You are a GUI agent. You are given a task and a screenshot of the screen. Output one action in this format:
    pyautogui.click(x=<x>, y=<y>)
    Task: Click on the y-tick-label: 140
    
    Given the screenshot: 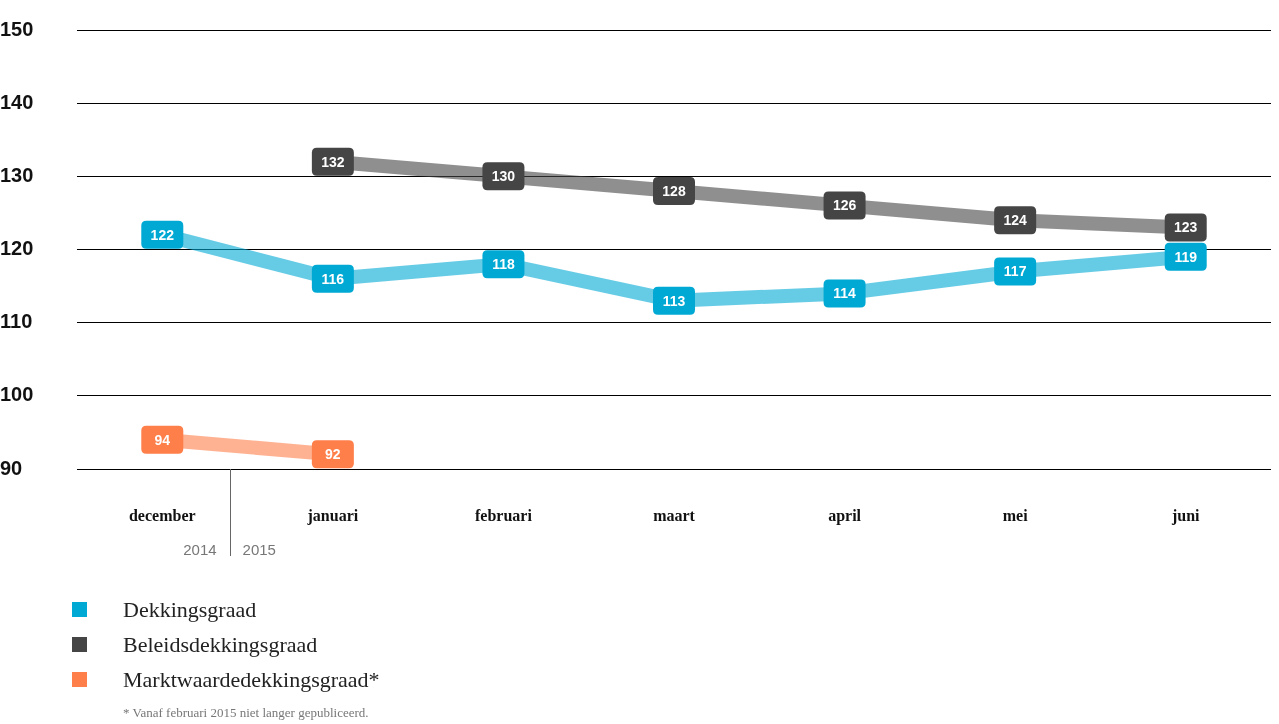 What is the action you would take?
    pyautogui.click(x=17, y=101)
    